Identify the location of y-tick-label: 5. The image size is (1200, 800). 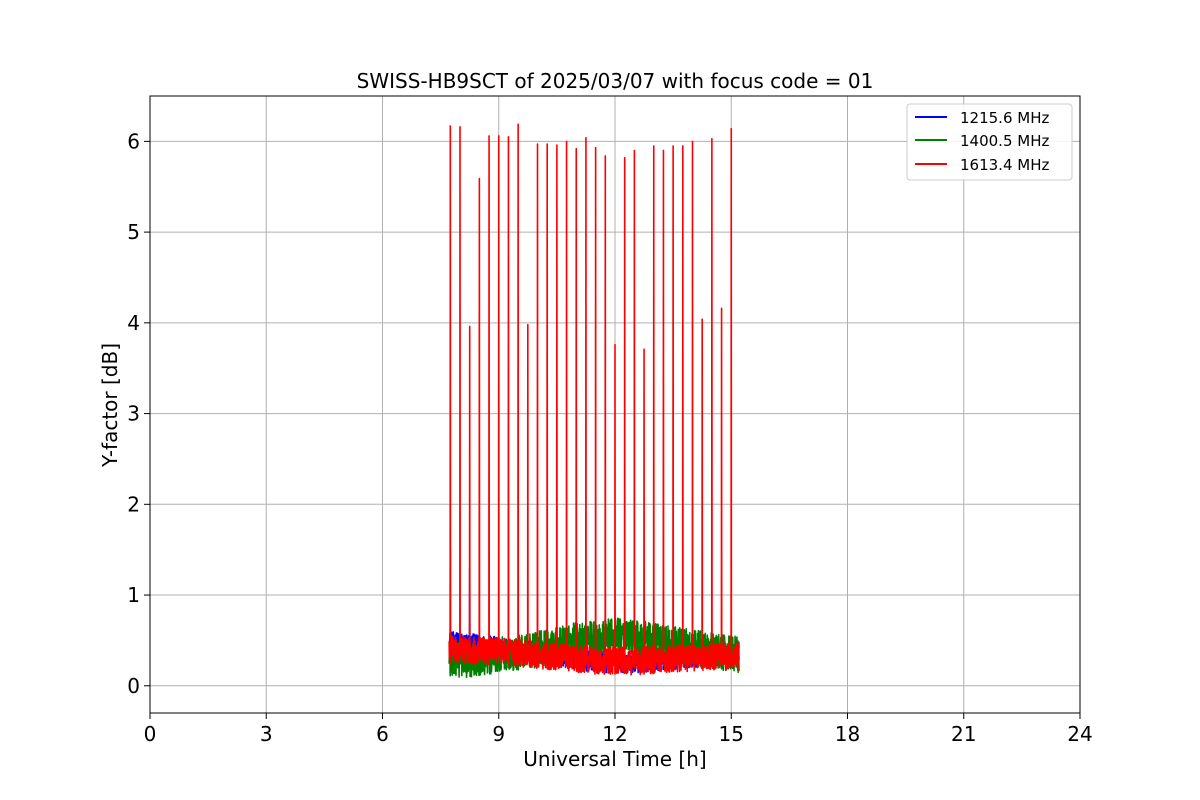
(133, 232).